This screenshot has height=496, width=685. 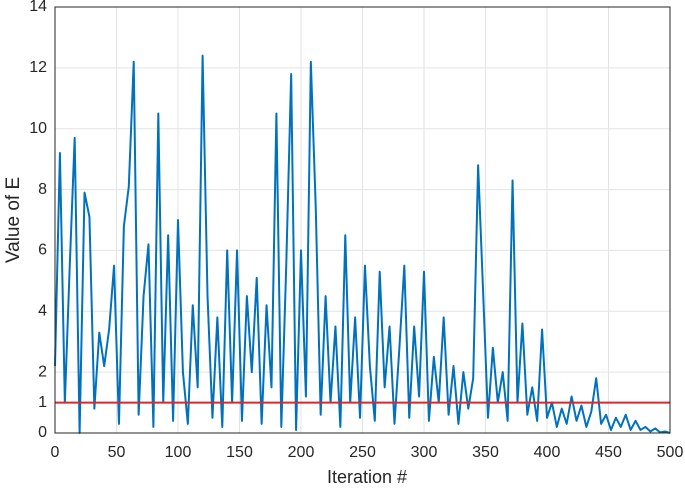 What do you see at coordinates (42, 311) in the screenshot?
I see `y-tick-label: 4` at bounding box center [42, 311].